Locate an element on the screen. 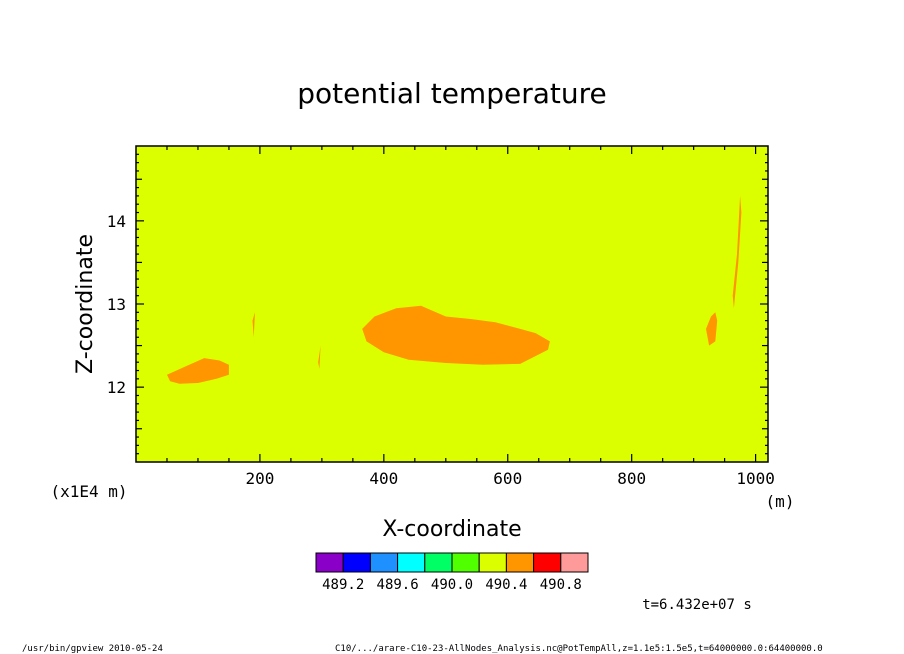 This screenshot has height=654, width=904. y-tick-label: 13 is located at coordinates (116, 304).